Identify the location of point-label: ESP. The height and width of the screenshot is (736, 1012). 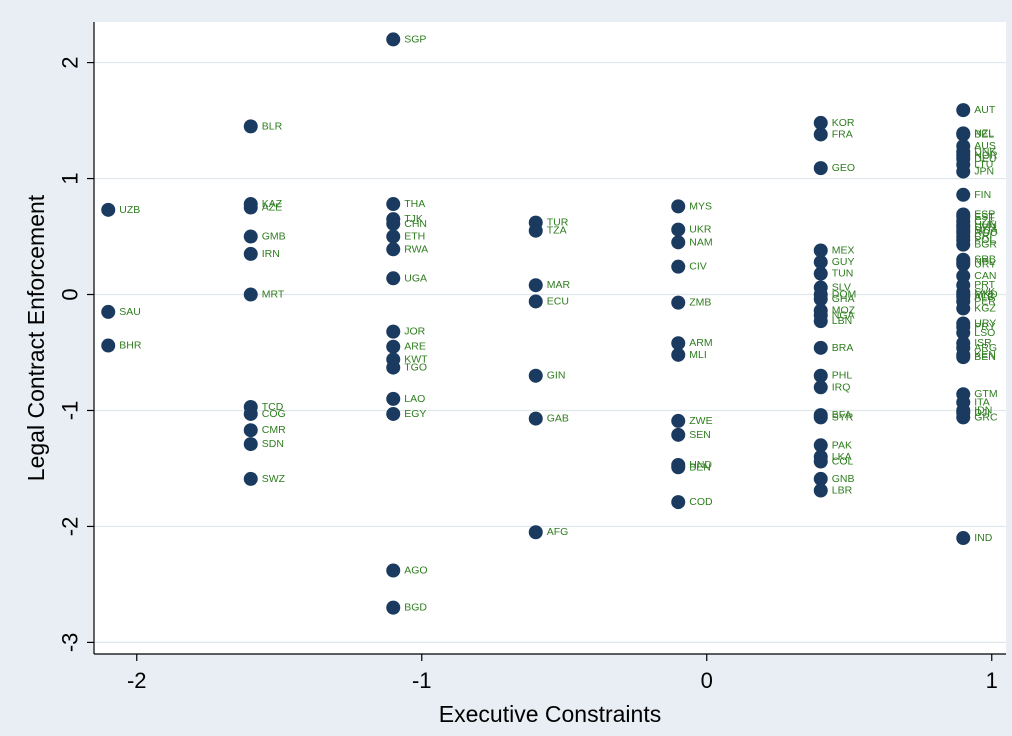
(984, 214).